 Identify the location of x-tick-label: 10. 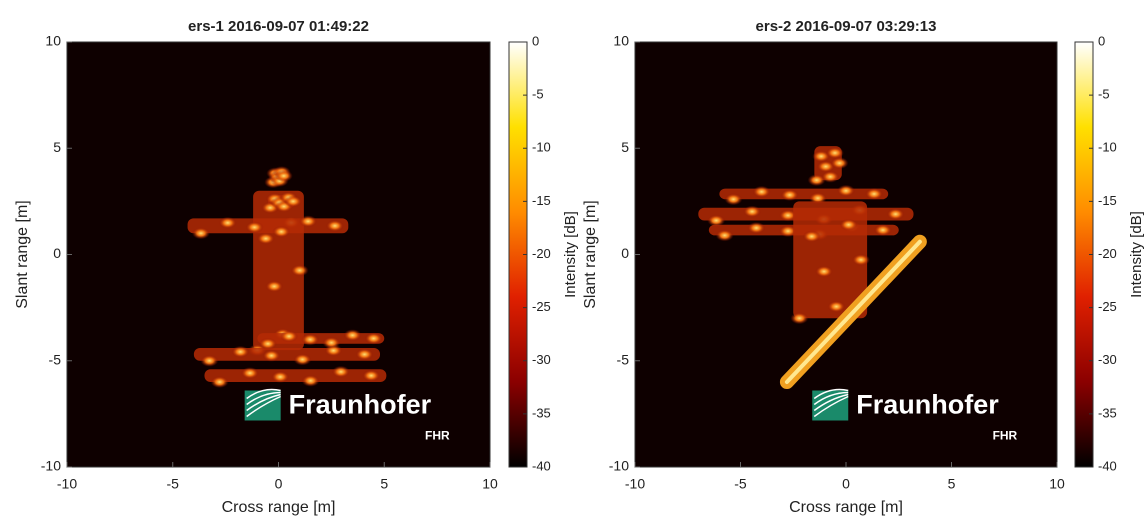
(490, 484).